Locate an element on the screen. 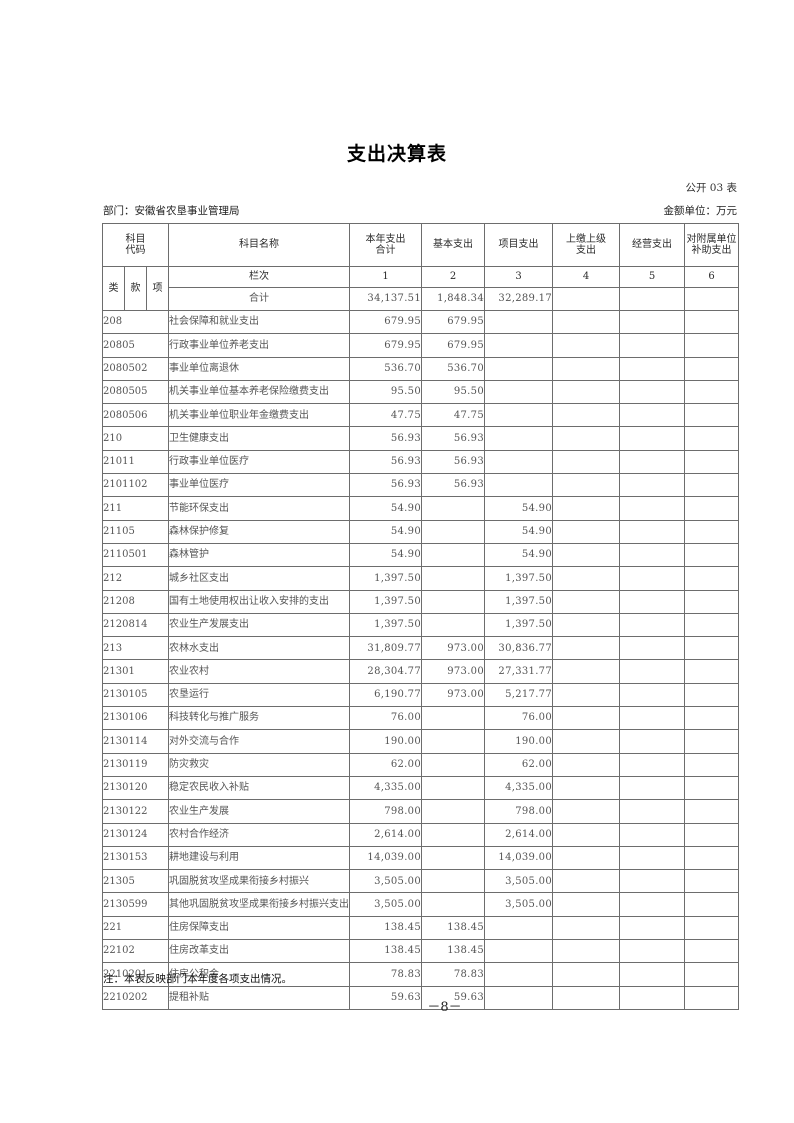 The width and height of the screenshot is (794, 1123). table-row: 2130105 农垦运行 6,190.77 973.00 5,217.77 is located at coordinates (420, 695).